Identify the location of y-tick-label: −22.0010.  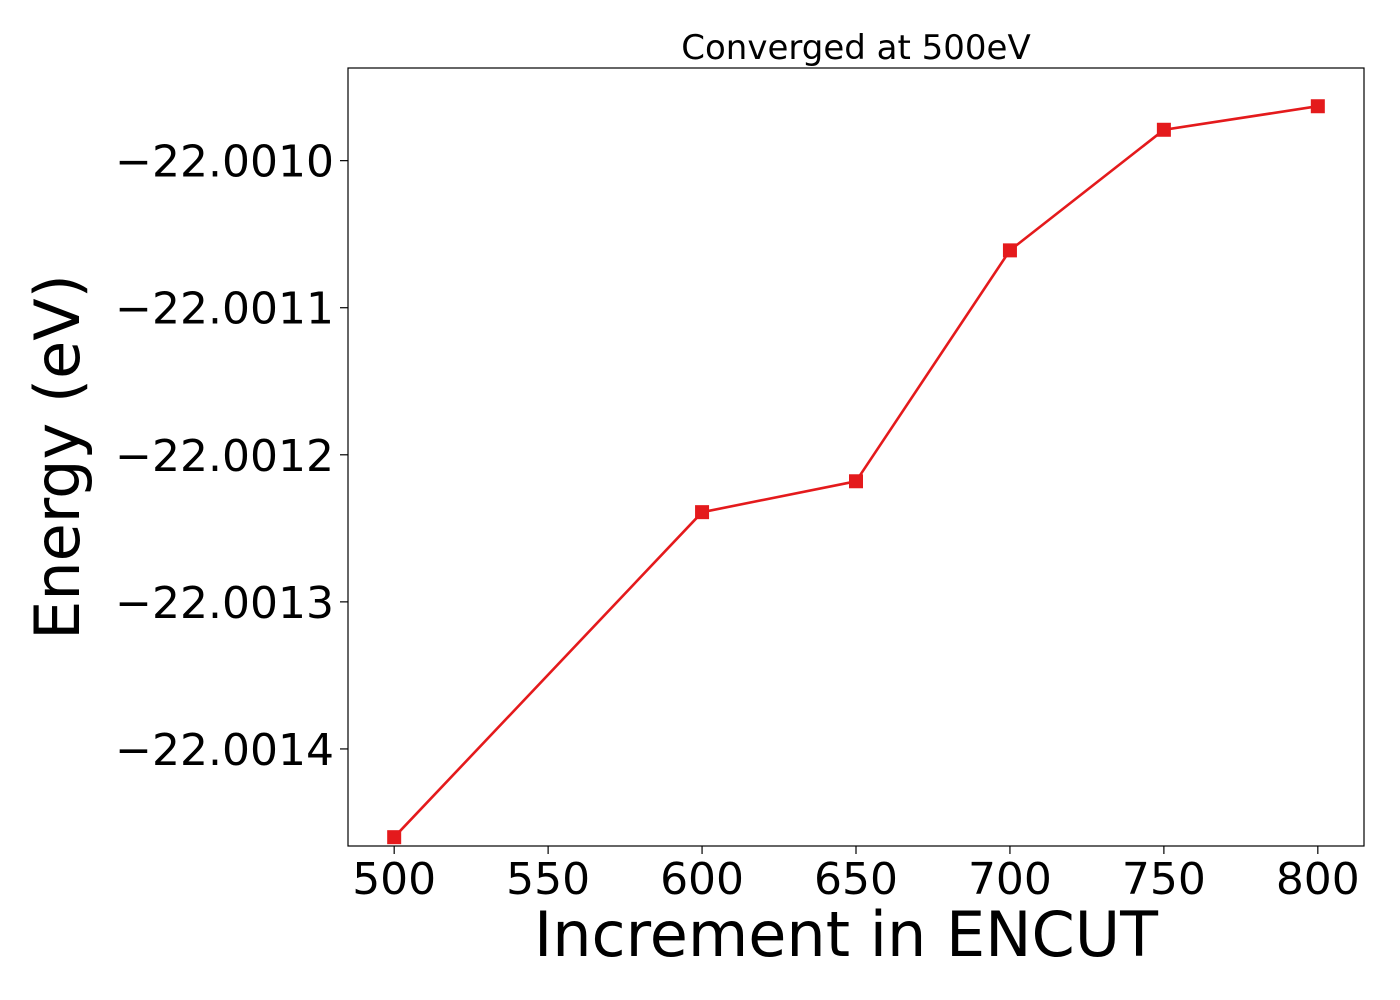
(224, 162).